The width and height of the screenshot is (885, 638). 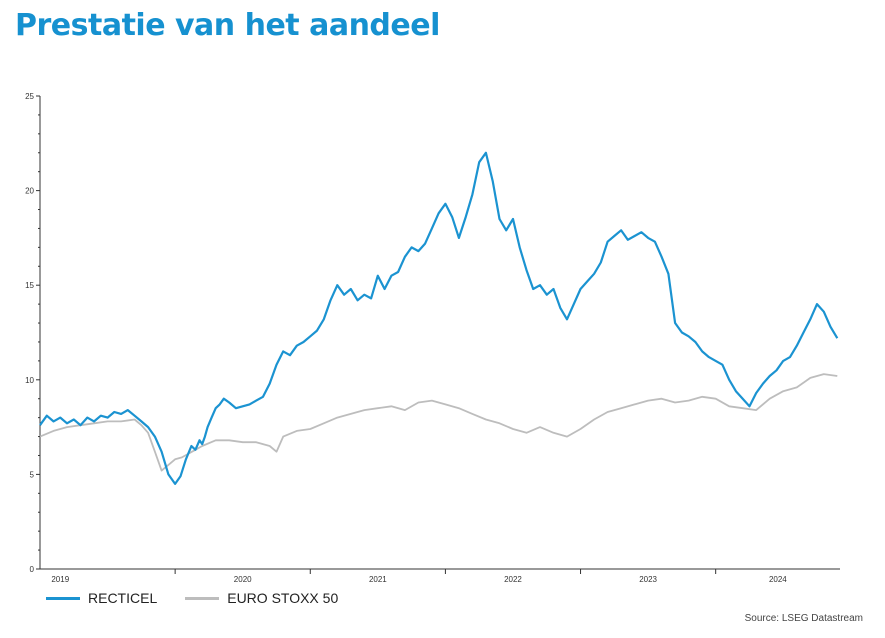 What do you see at coordinates (648, 579) in the screenshot?
I see `x-tick-label: 2023` at bounding box center [648, 579].